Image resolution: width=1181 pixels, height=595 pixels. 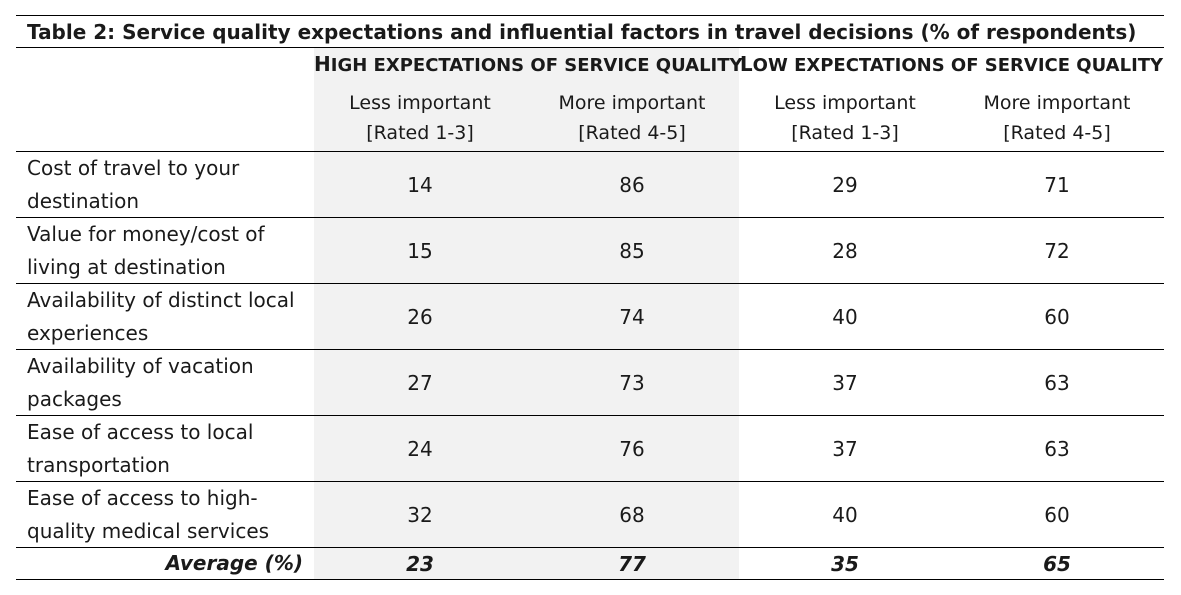 What do you see at coordinates (420, 250) in the screenshot?
I see `cell-high-less: 15` at bounding box center [420, 250].